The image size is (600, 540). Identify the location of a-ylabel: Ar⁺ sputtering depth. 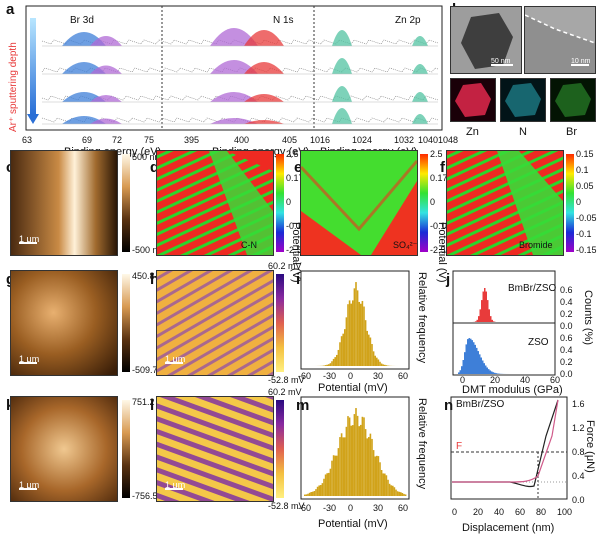
(13, 87).